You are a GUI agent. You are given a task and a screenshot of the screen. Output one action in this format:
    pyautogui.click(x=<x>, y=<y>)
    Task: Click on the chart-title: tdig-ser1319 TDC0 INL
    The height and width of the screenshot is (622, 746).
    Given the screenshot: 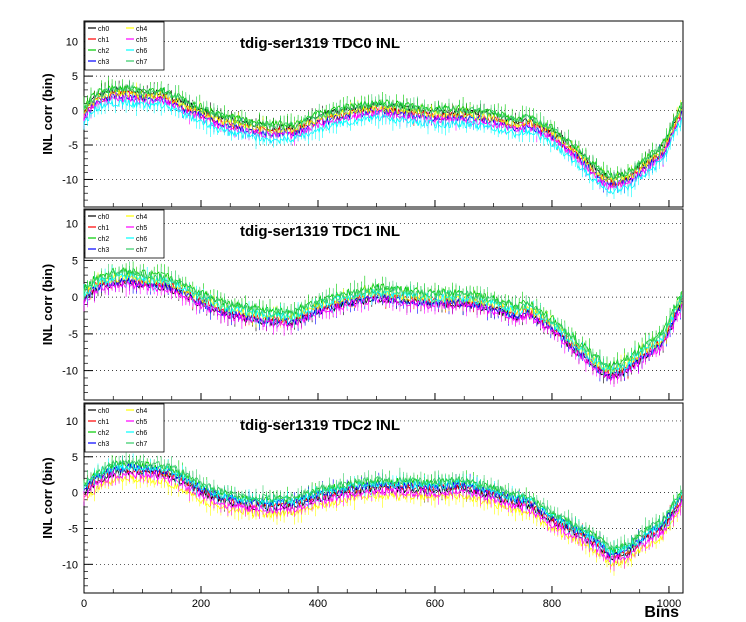 What is the action you would take?
    pyautogui.click(x=320, y=43)
    